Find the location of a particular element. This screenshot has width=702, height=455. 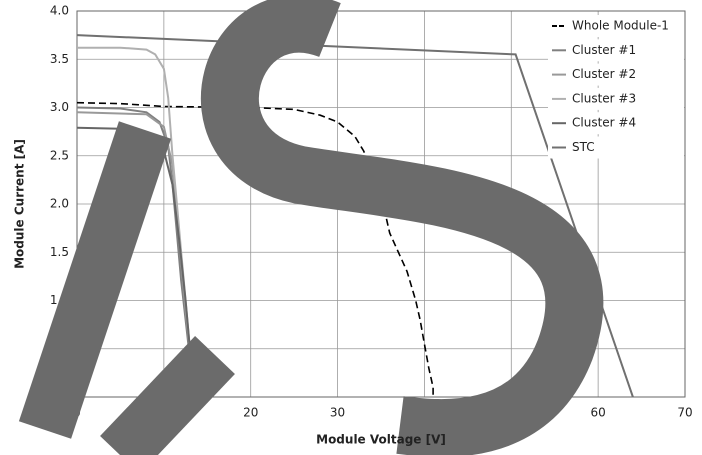

y-tick-label: 2.5 is located at coordinates (59, 155).